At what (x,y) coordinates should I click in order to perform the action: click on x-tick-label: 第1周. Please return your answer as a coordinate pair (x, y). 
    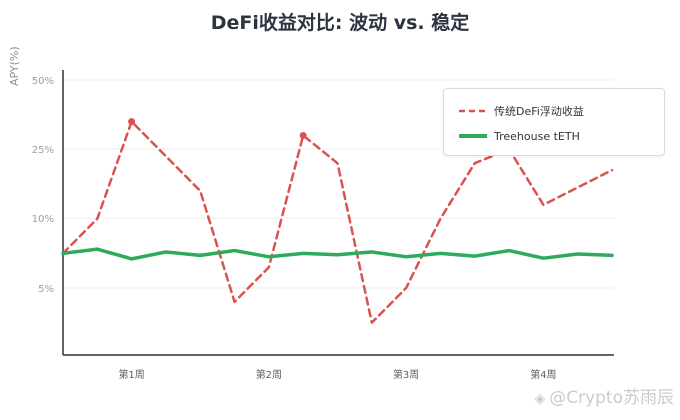
    Looking at the image, I should click on (131, 374).